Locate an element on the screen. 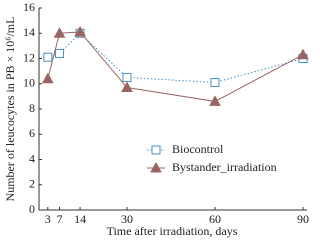 The width and height of the screenshot is (320, 241). x-tick-label: 14 is located at coordinates (80, 219).